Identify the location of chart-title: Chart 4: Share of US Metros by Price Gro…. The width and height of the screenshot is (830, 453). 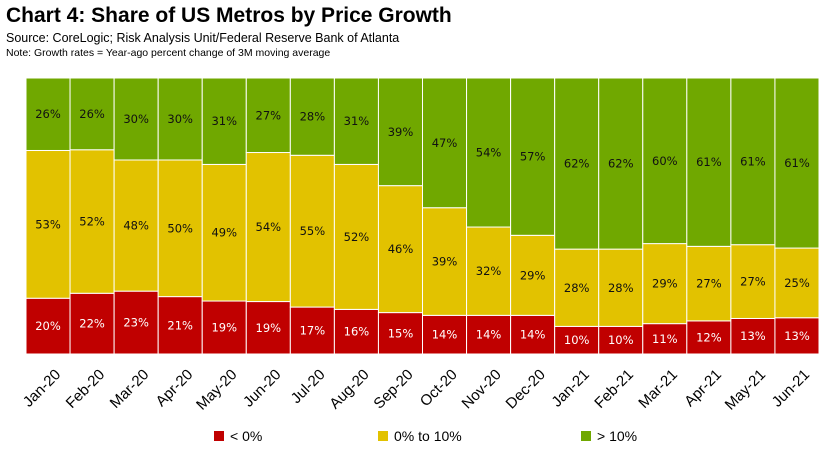
(229, 15).